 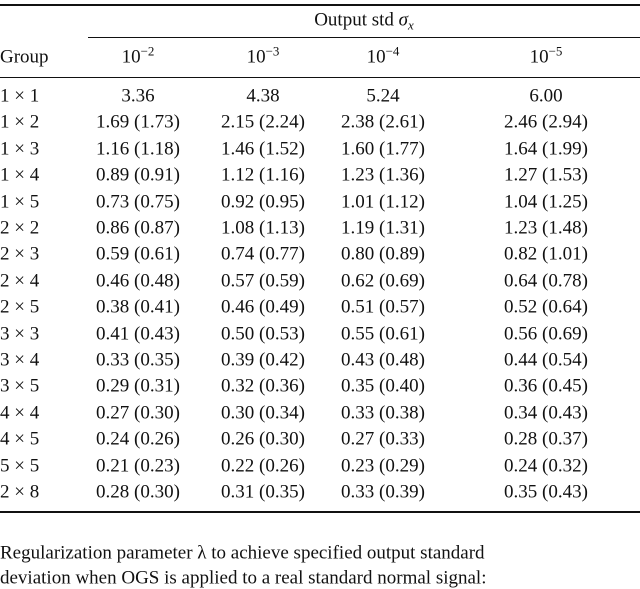 I want to click on table-cell: 0.24 (0.26), so click(x=138, y=439).